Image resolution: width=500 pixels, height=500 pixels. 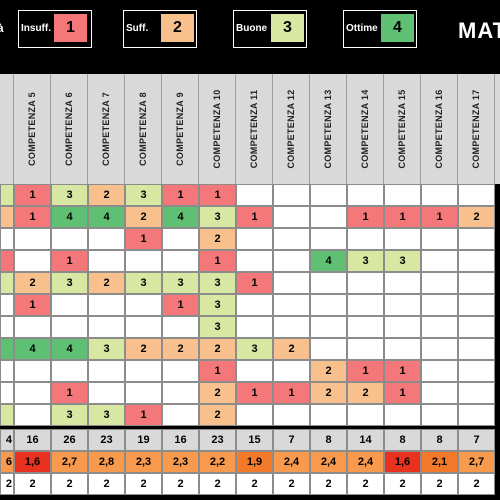 I want to click on column-header: COMPETENZA 16, so click(x=439, y=129).